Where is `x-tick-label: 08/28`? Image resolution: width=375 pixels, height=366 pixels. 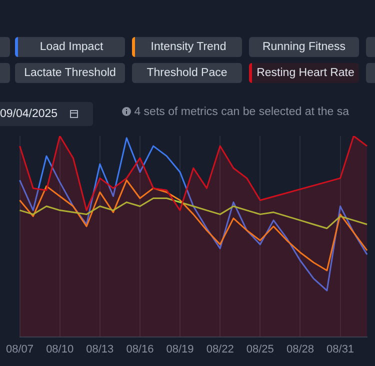
x-tick-label: 08/28 is located at coordinates (300, 349).